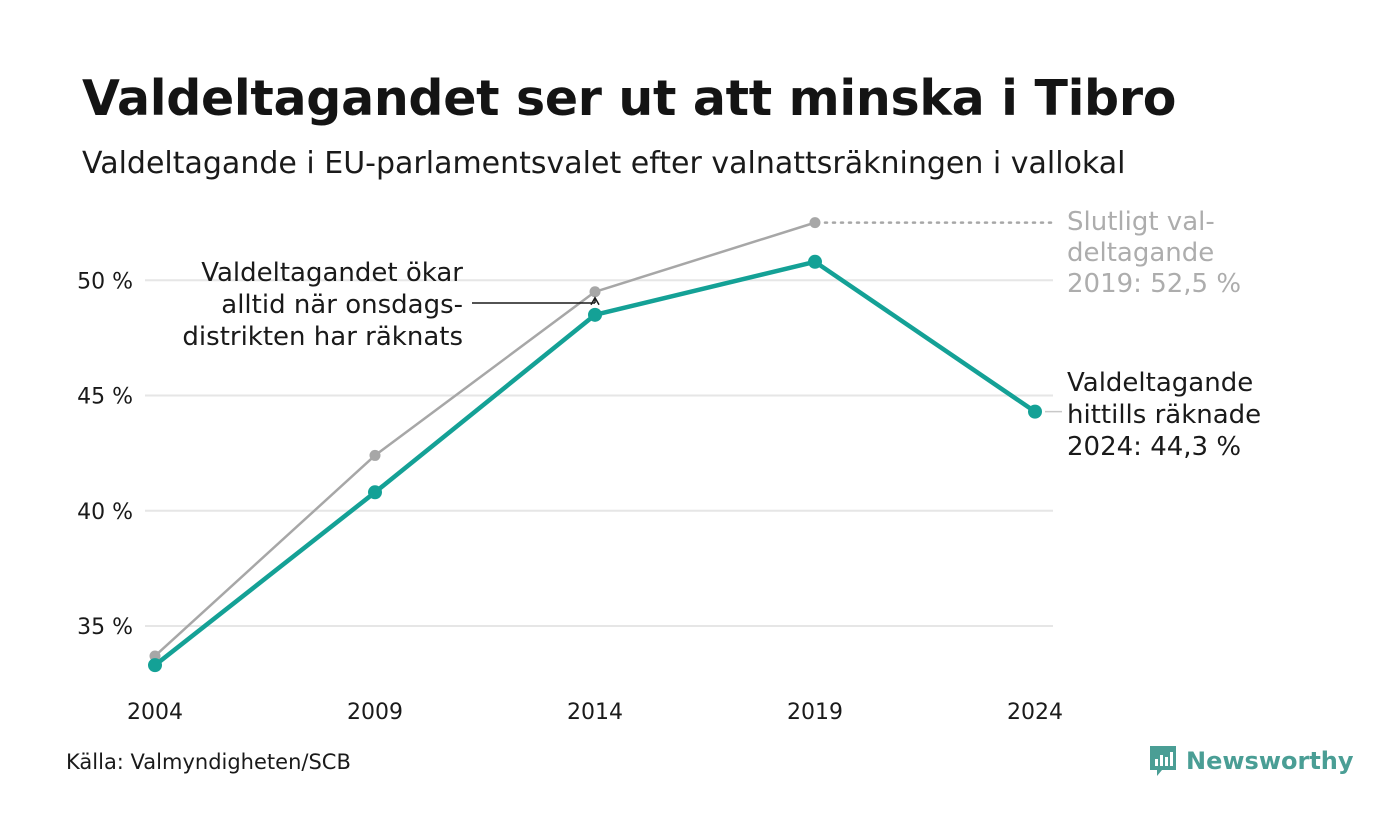 The image size is (1400, 840). What do you see at coordinates (208, 762) in the screenshot?
I see `source-note: Källa: Valmyndigheten/SCB` at bounding box center [208, 762].